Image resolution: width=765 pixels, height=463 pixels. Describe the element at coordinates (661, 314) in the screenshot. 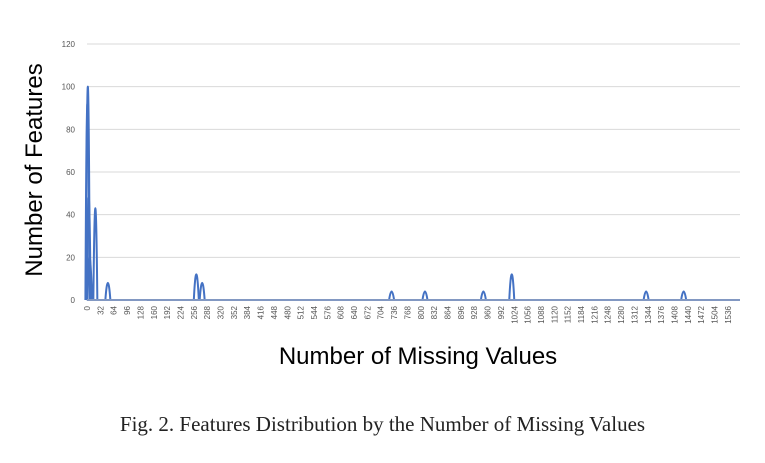

I see `x-tick-label: 1376` at that location.